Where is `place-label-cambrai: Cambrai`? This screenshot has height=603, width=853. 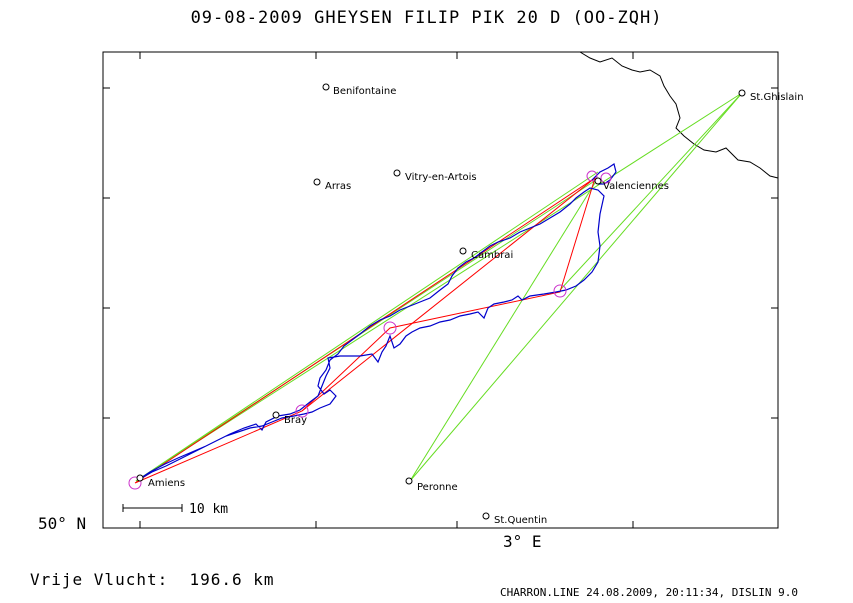
place-label-cambrai: Cambrai is located at coordinates (492, 255).